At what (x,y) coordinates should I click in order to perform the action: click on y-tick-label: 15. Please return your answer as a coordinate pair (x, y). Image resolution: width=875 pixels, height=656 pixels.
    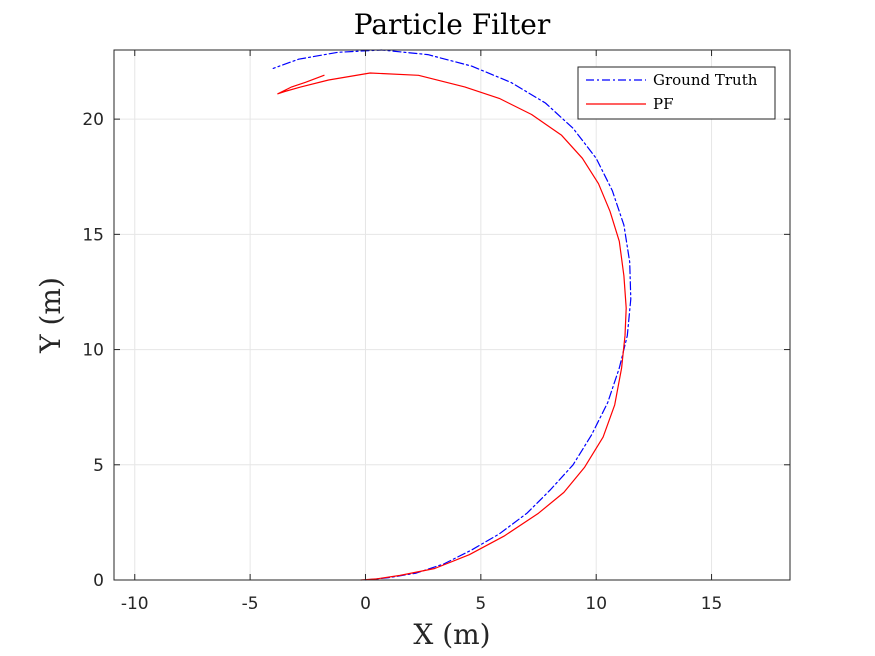
    Looking at the image, I should click on (93, 235).